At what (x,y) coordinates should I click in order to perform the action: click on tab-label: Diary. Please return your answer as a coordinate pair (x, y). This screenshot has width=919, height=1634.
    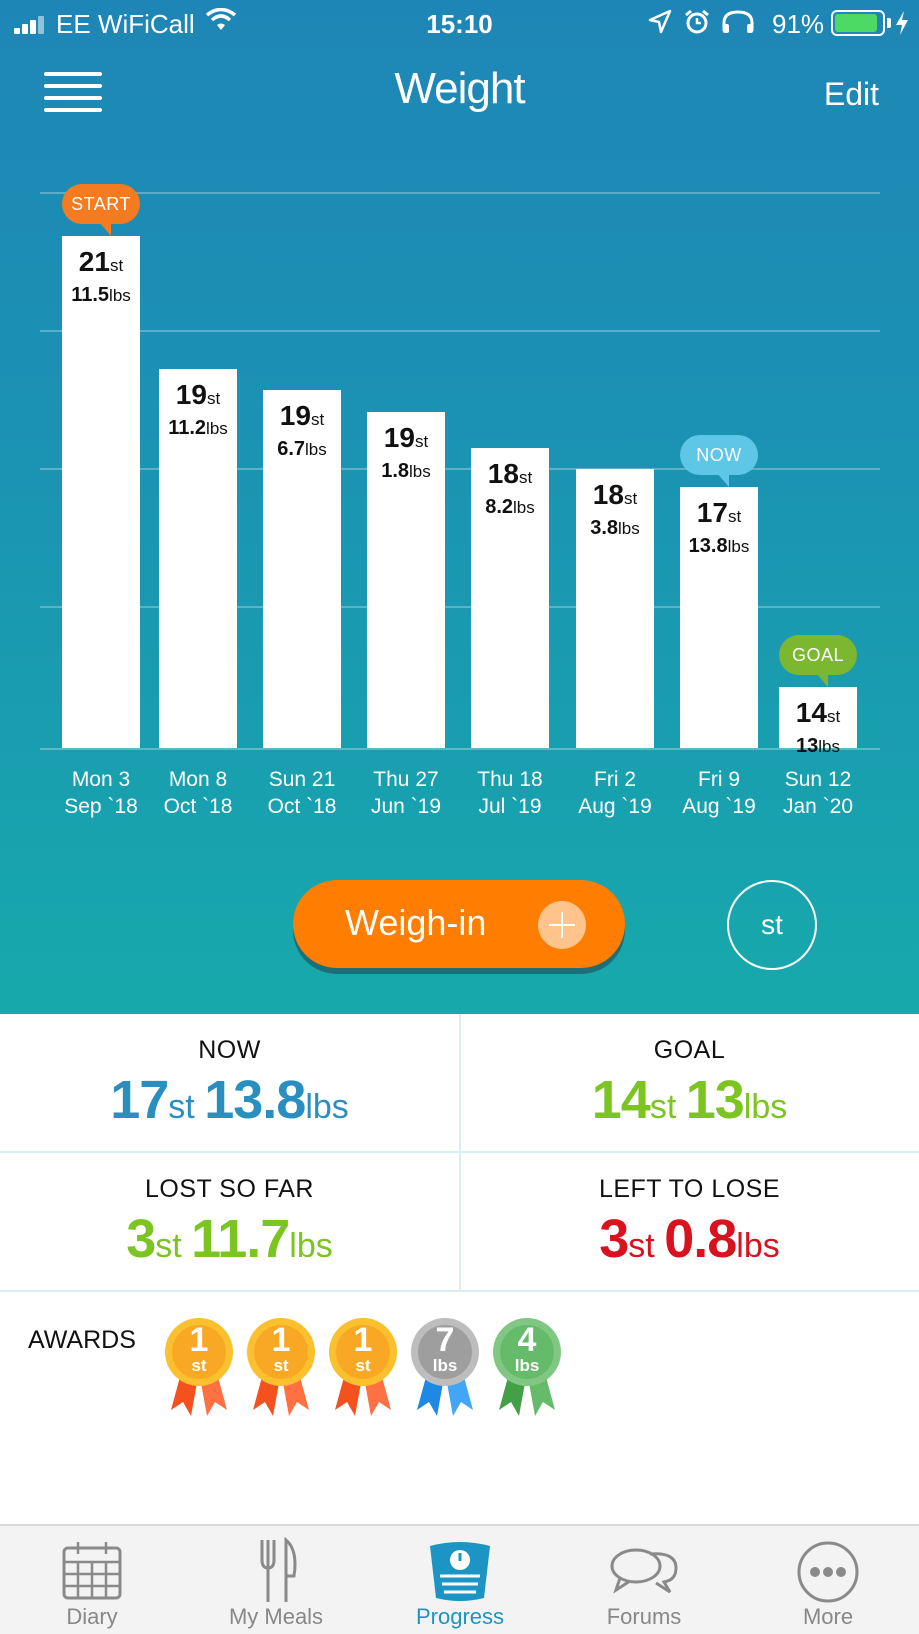
    Looking at the image, I should click on (92, 1616).